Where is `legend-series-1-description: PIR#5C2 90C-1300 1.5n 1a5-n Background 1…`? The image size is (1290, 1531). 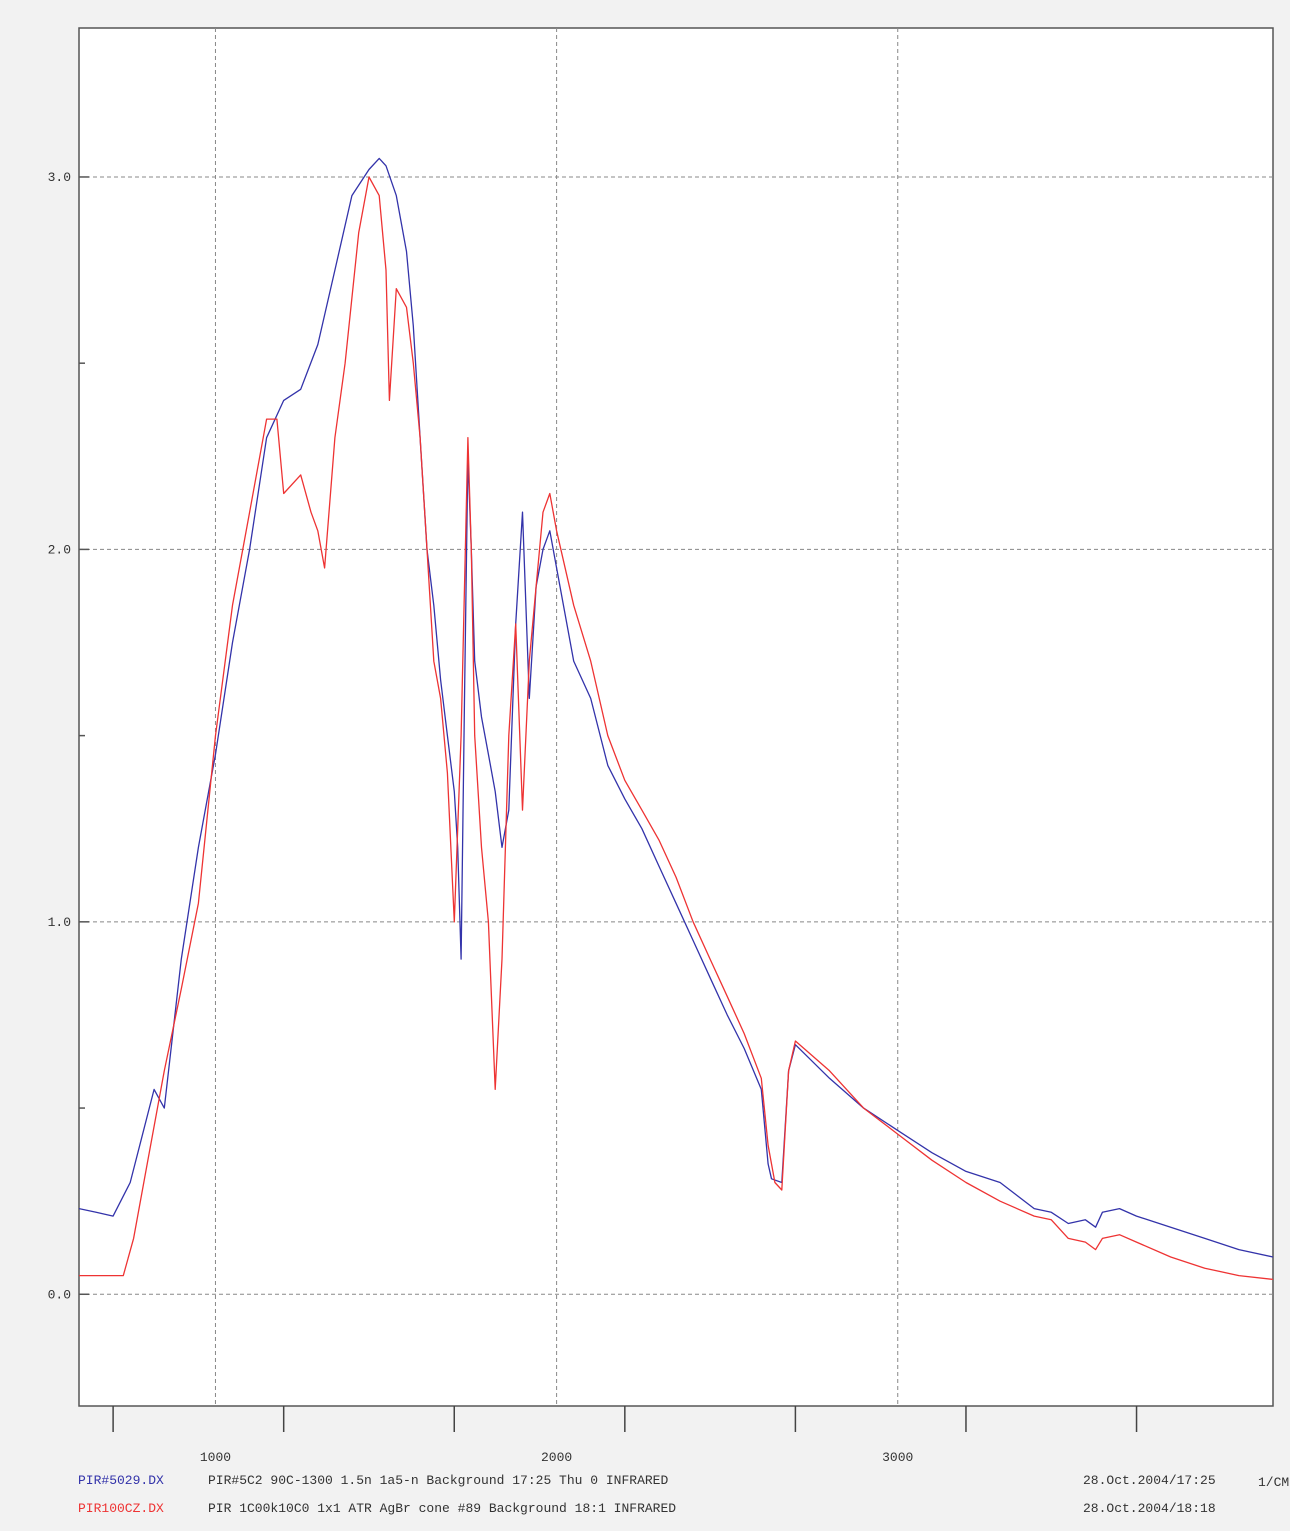 legend-series-1-description: PIR#5C2 90C-1300 1.5n 1a5-n Background 1… is located at coordinates (438, 1480).